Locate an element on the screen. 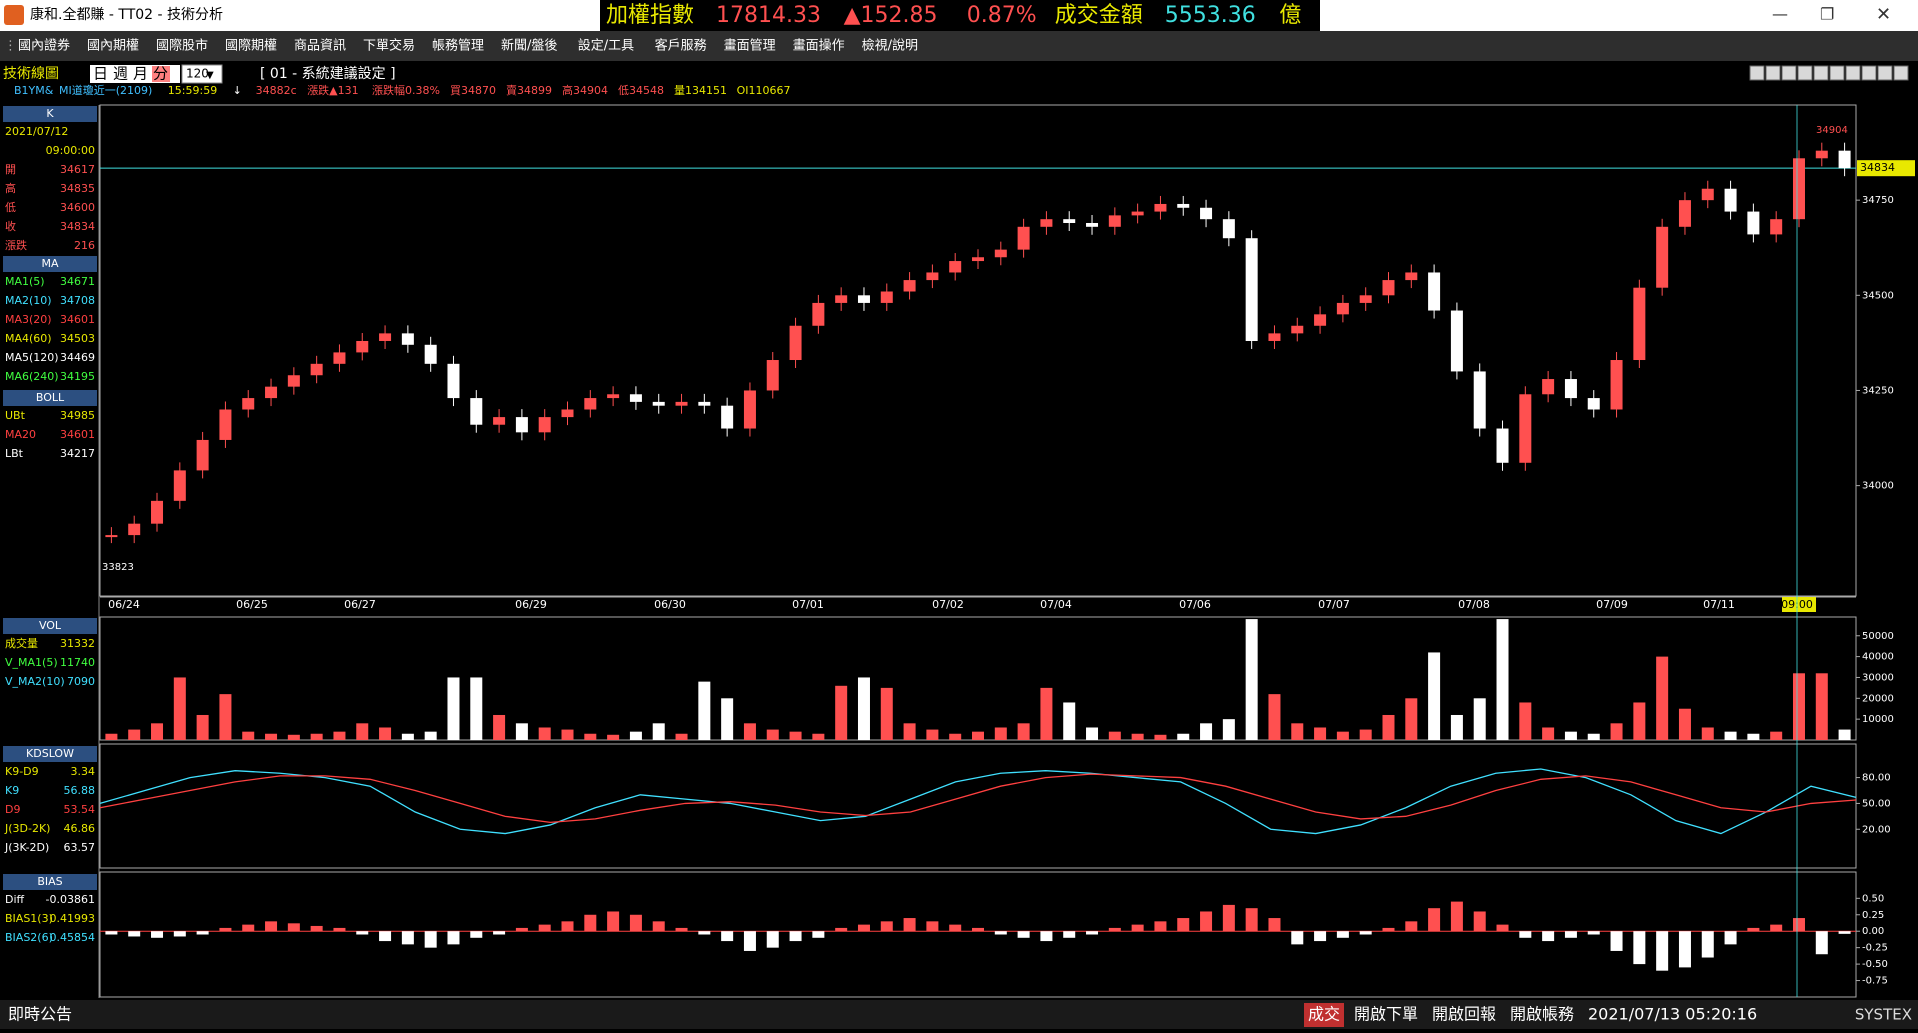 The image size is (1918, 1033). date-label: 07/07 is located at coordinates (1334, 604).